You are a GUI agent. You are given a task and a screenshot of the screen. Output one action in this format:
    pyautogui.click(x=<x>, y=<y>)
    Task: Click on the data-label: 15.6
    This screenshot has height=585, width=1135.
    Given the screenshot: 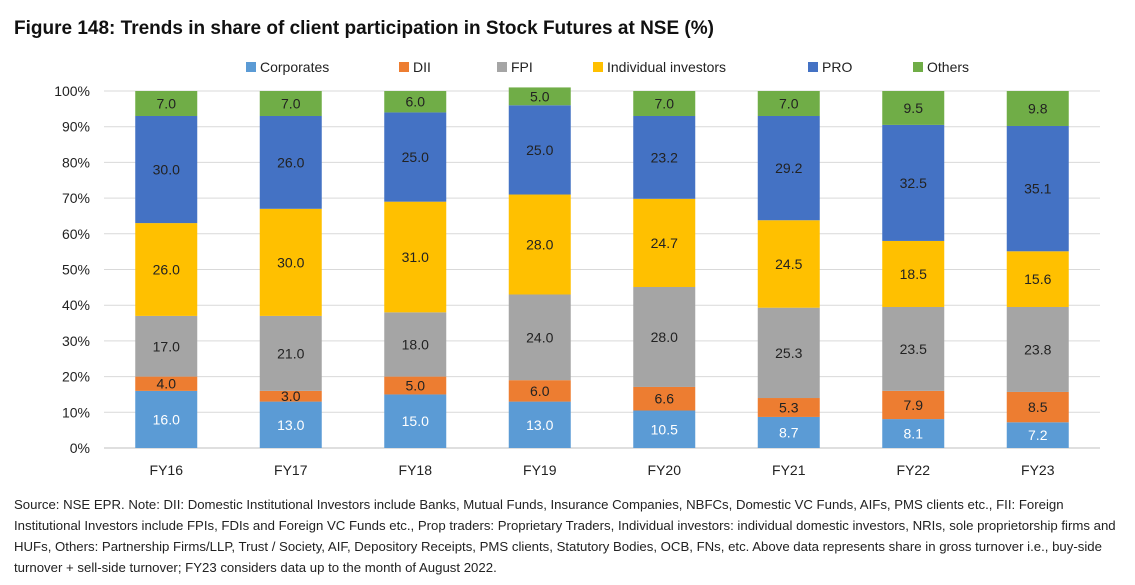 What is the action you would take?
    pyautogui.click(x=1037, y=279)
    